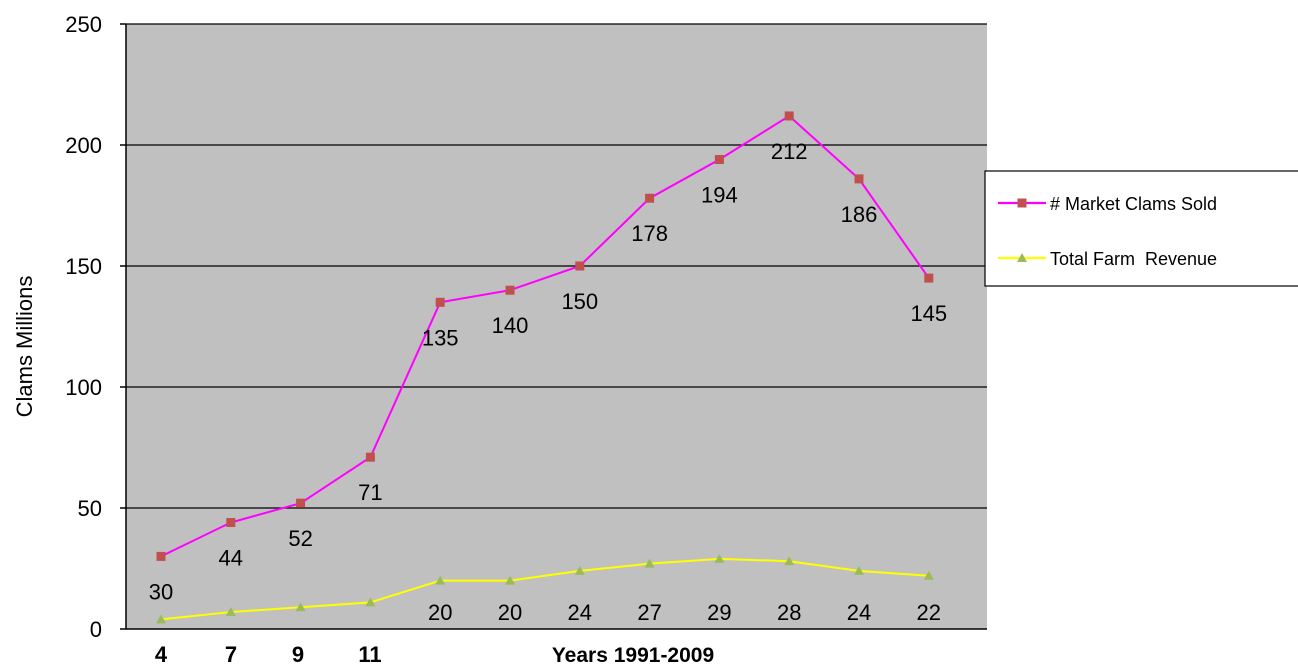  I want to click on y-tick-label: 50, so click(90, 508).